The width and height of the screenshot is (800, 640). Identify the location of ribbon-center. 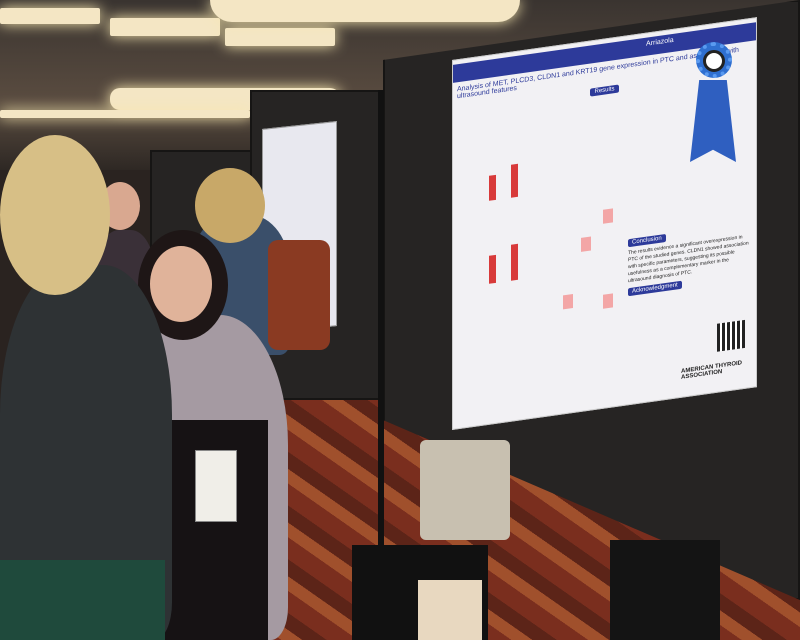
(714, 61).